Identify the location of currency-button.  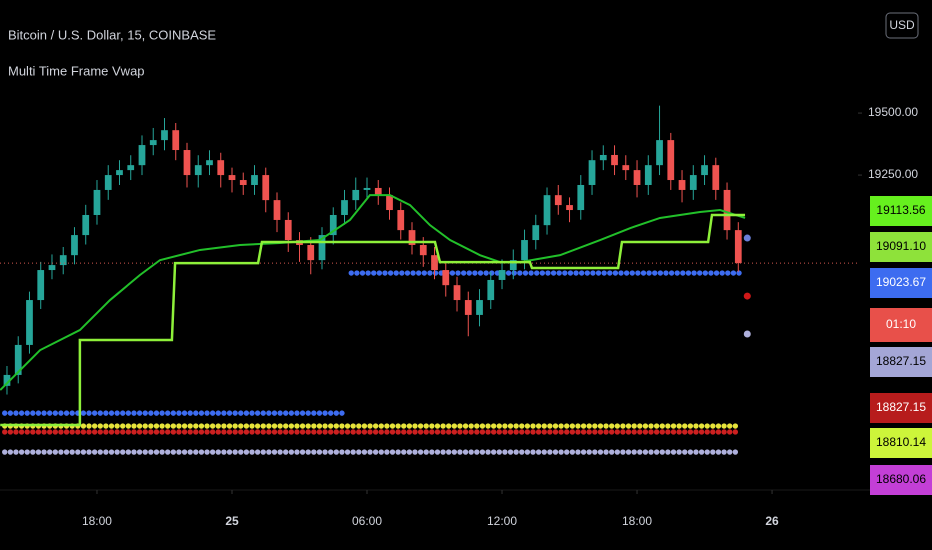
(902, 25).